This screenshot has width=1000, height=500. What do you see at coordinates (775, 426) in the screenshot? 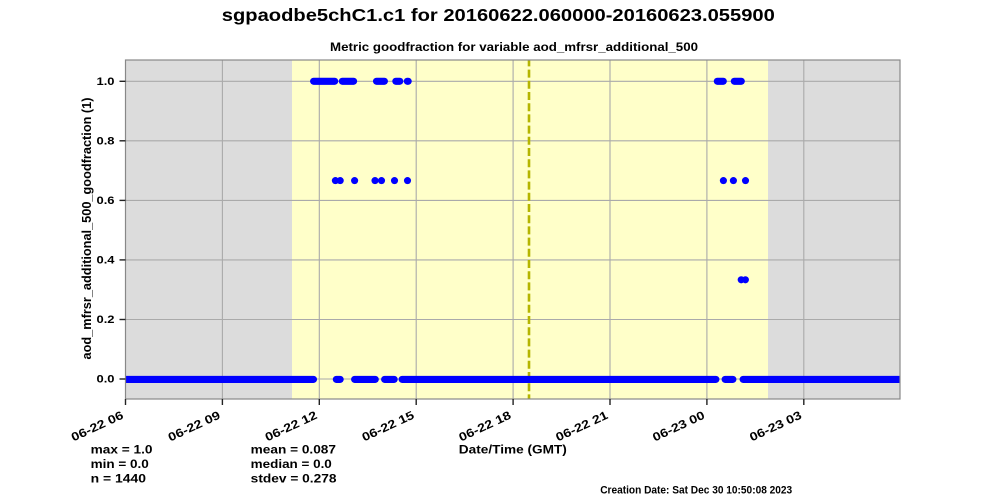
I see `svg-text: 06-23 03` at bounding box center [775, 426].